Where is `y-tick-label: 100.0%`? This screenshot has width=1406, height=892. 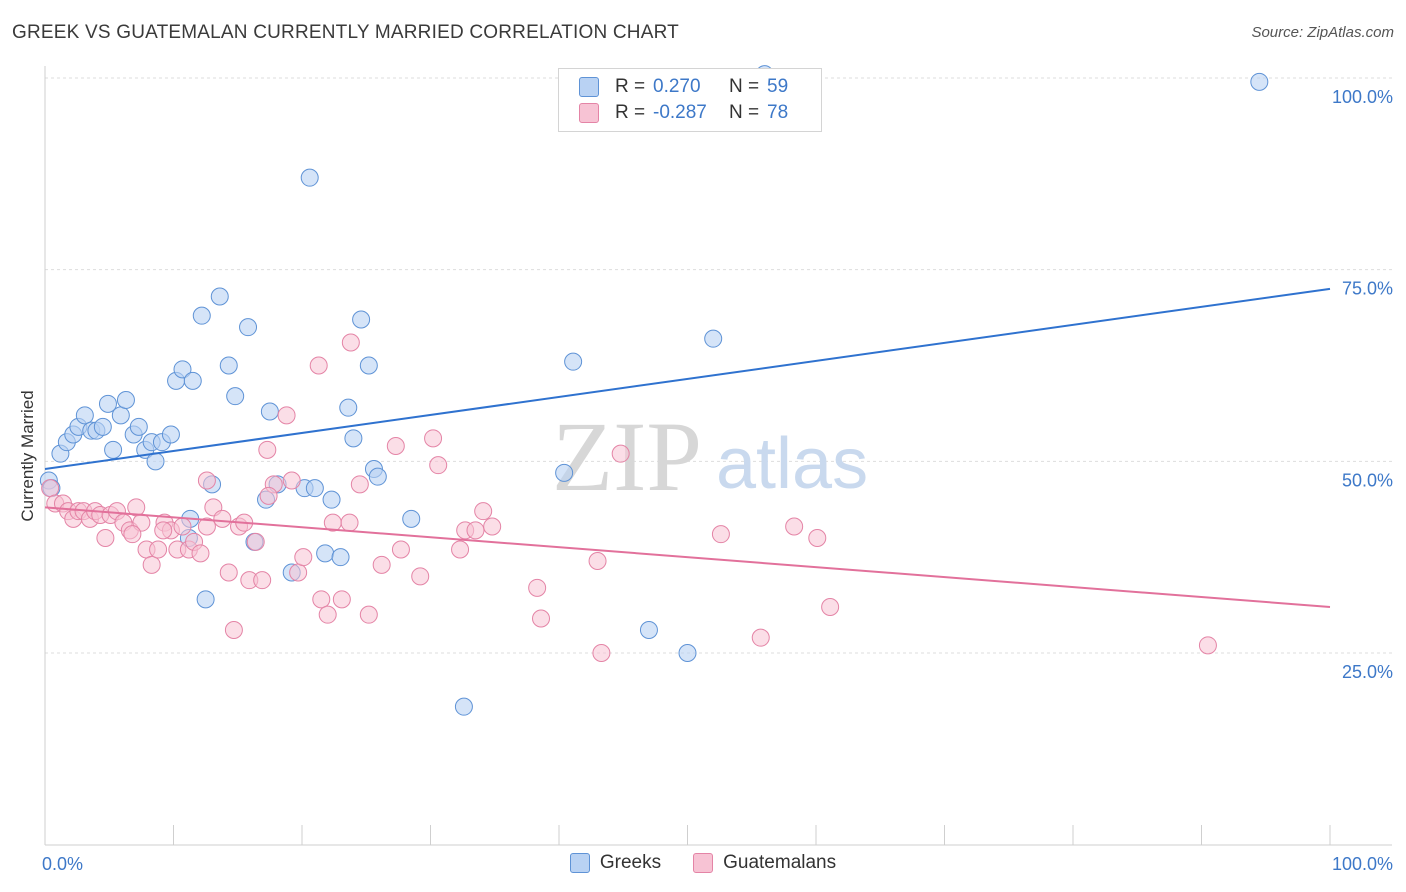
y-tick-label: 100.0% is located at coordinates (1362, 97).